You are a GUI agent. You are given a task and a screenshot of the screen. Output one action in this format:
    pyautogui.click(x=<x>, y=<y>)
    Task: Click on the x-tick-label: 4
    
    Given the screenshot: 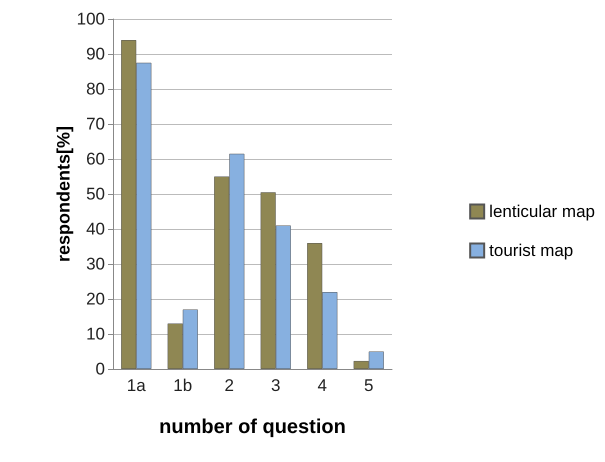 What is the action you would take?
    pyautogui.click(x=322, y=385)
    